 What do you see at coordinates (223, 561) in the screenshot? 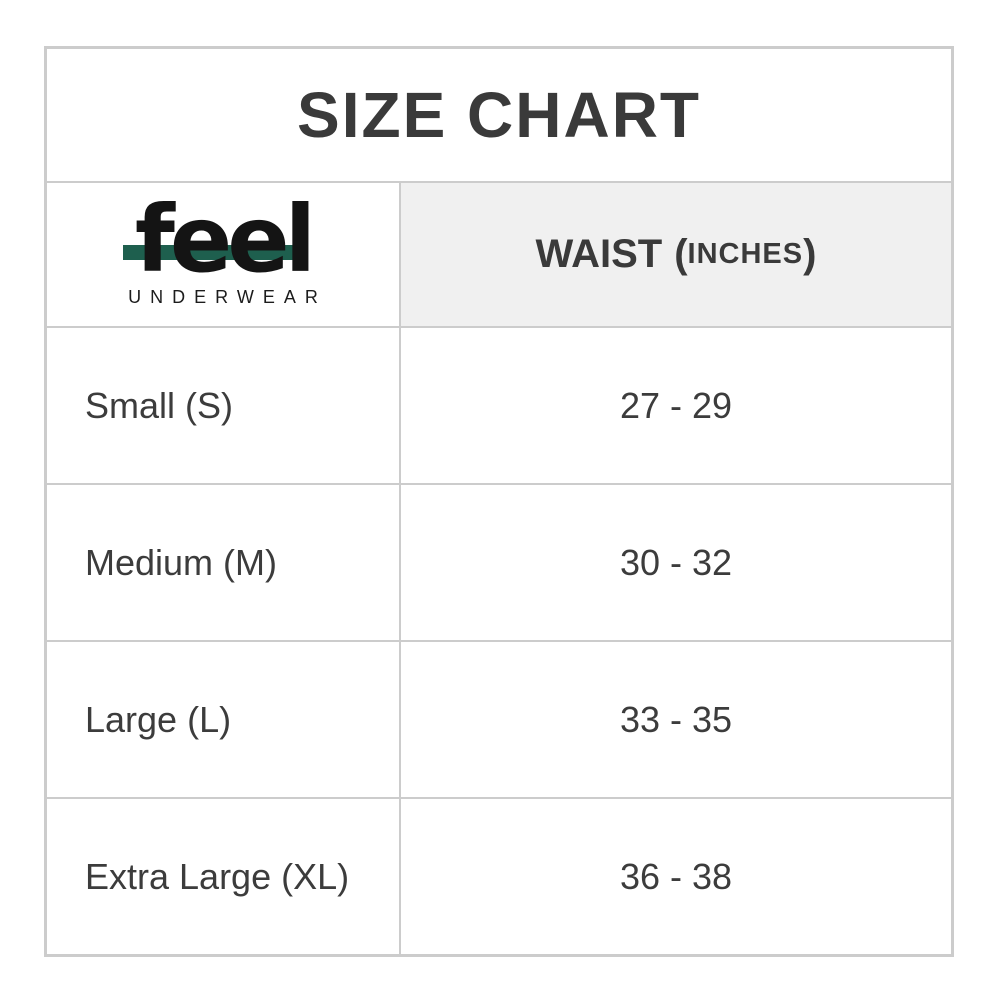
I see `size-label: Medium (M)` at bounding box center [223, 561].